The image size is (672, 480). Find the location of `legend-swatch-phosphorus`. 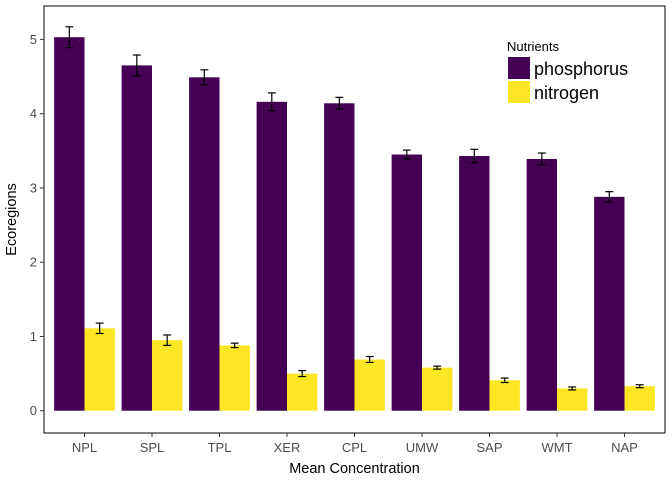

legend-swatch-phosphorus is located at coordinates (519, 68).